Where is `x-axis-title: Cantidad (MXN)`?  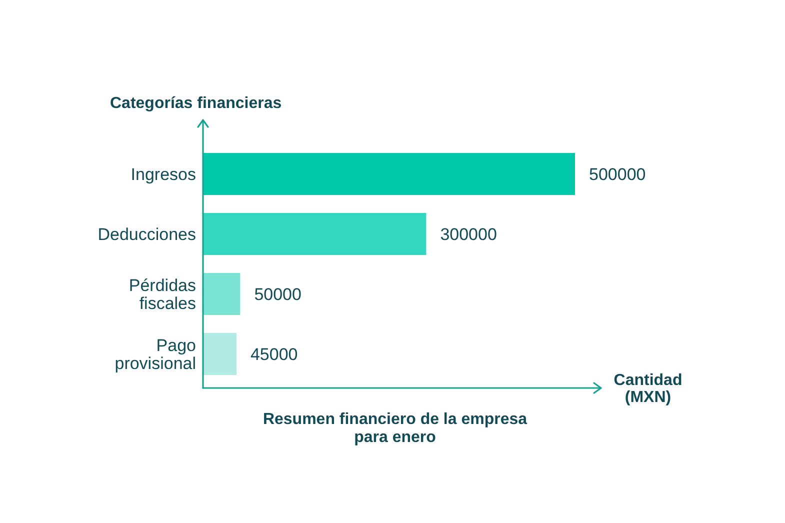 x-axis-title: Cantidad (MXN) is located at coordinates (648, 389).